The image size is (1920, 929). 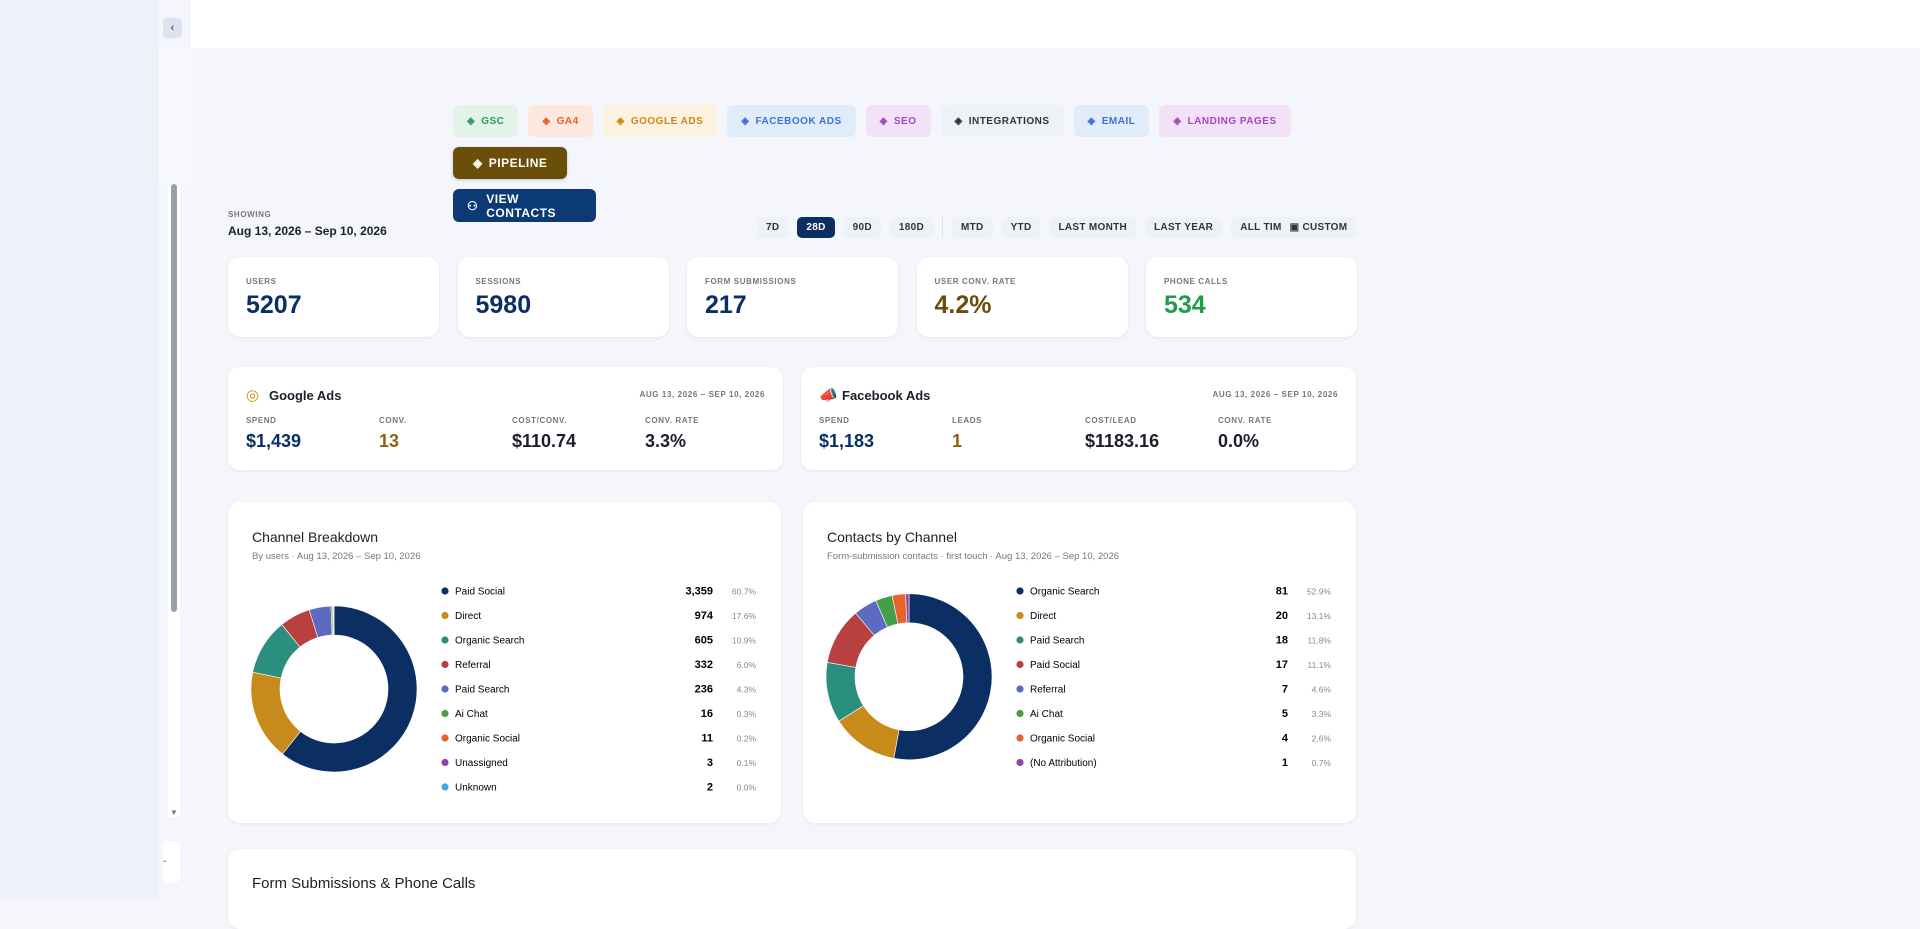 I want to click on range-option: 7D, so click(x=772, y=227).